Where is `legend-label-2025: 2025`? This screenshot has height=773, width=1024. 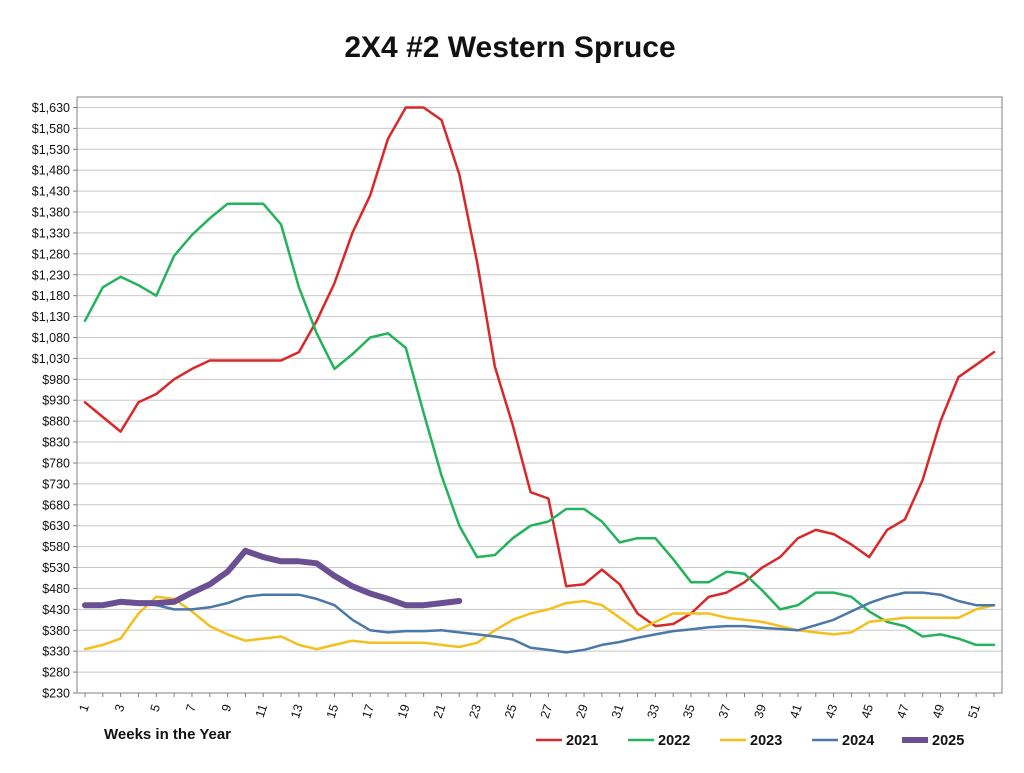 legend-label-2025: 2025 is located at coordinates (948, 741).